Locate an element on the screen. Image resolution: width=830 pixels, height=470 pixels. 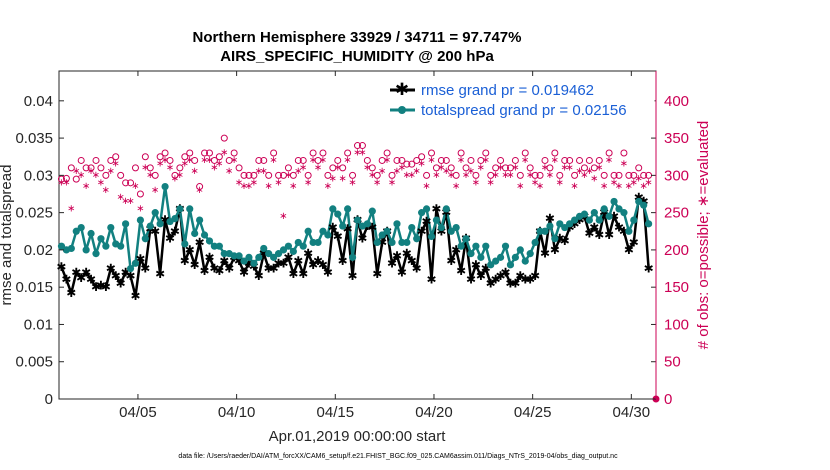
y-tick-label: 0.035 is located at coordinates (34, 138).